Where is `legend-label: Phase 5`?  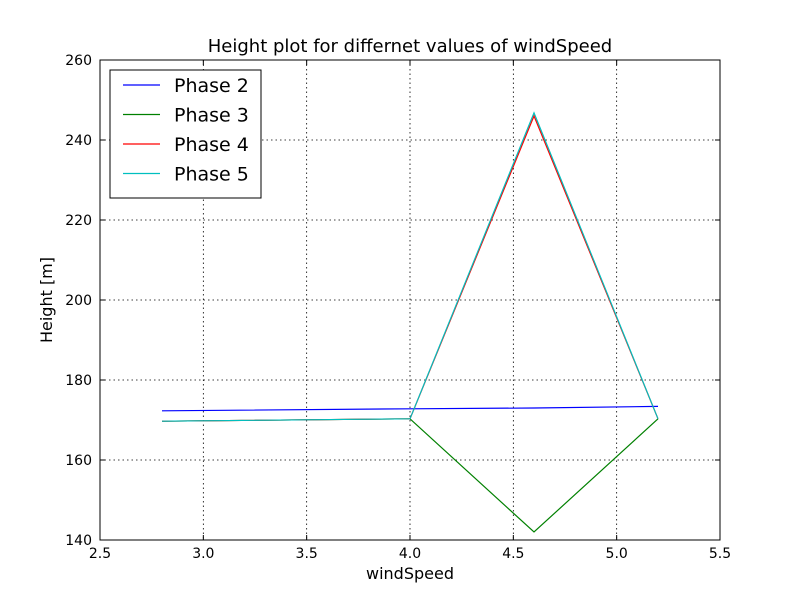
legend-label: Phase 5 is located at coordinates (211, 175).